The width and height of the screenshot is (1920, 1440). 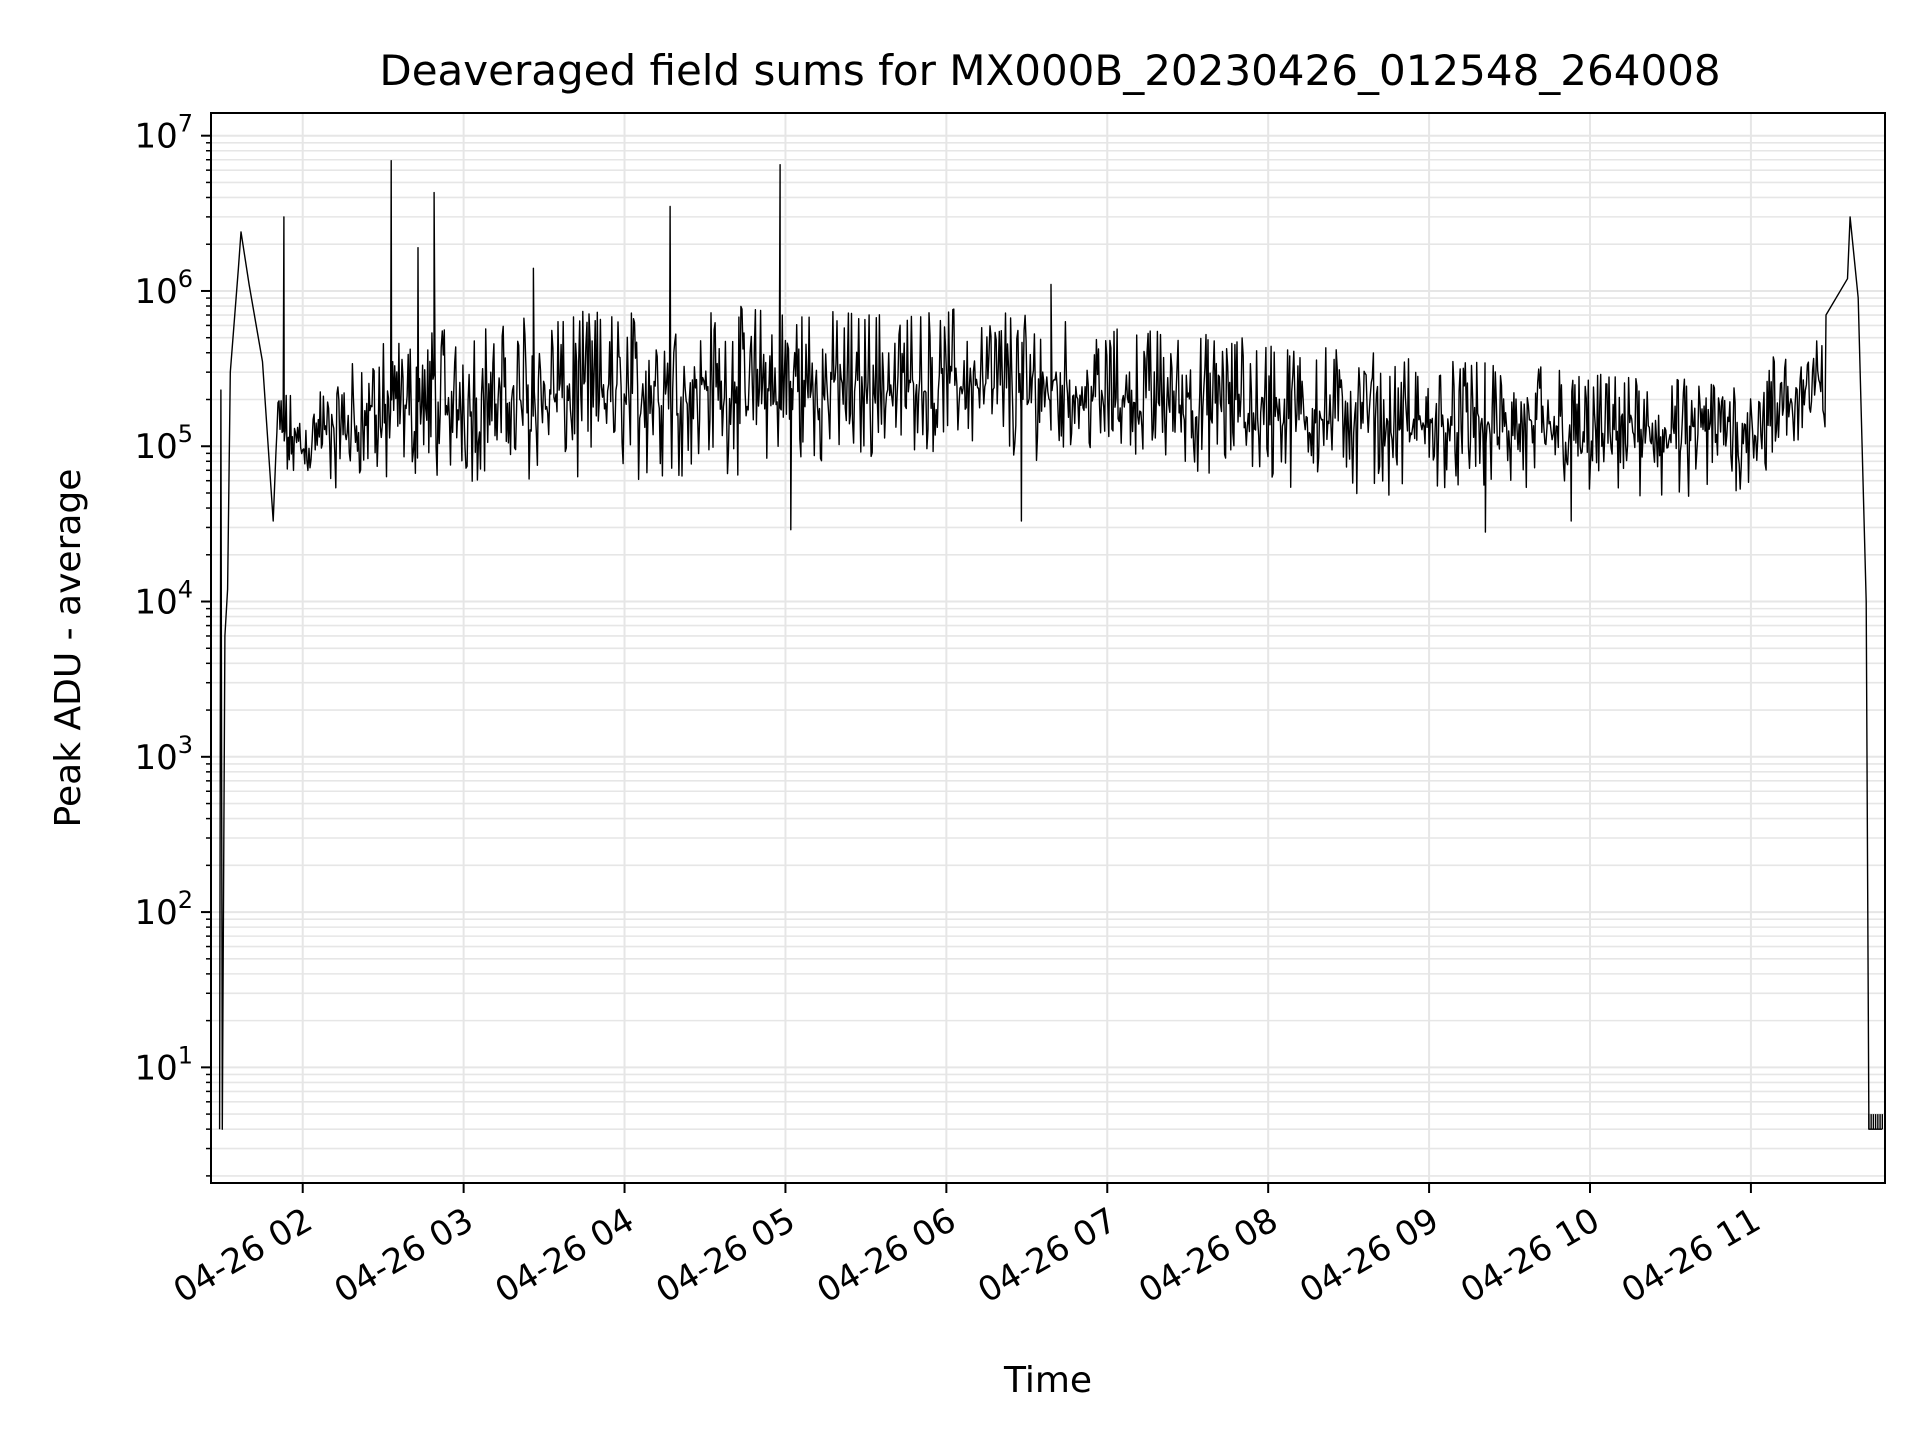 I want to click on x-tick-label: 04-26 09, so click(x=1369, y=1255).